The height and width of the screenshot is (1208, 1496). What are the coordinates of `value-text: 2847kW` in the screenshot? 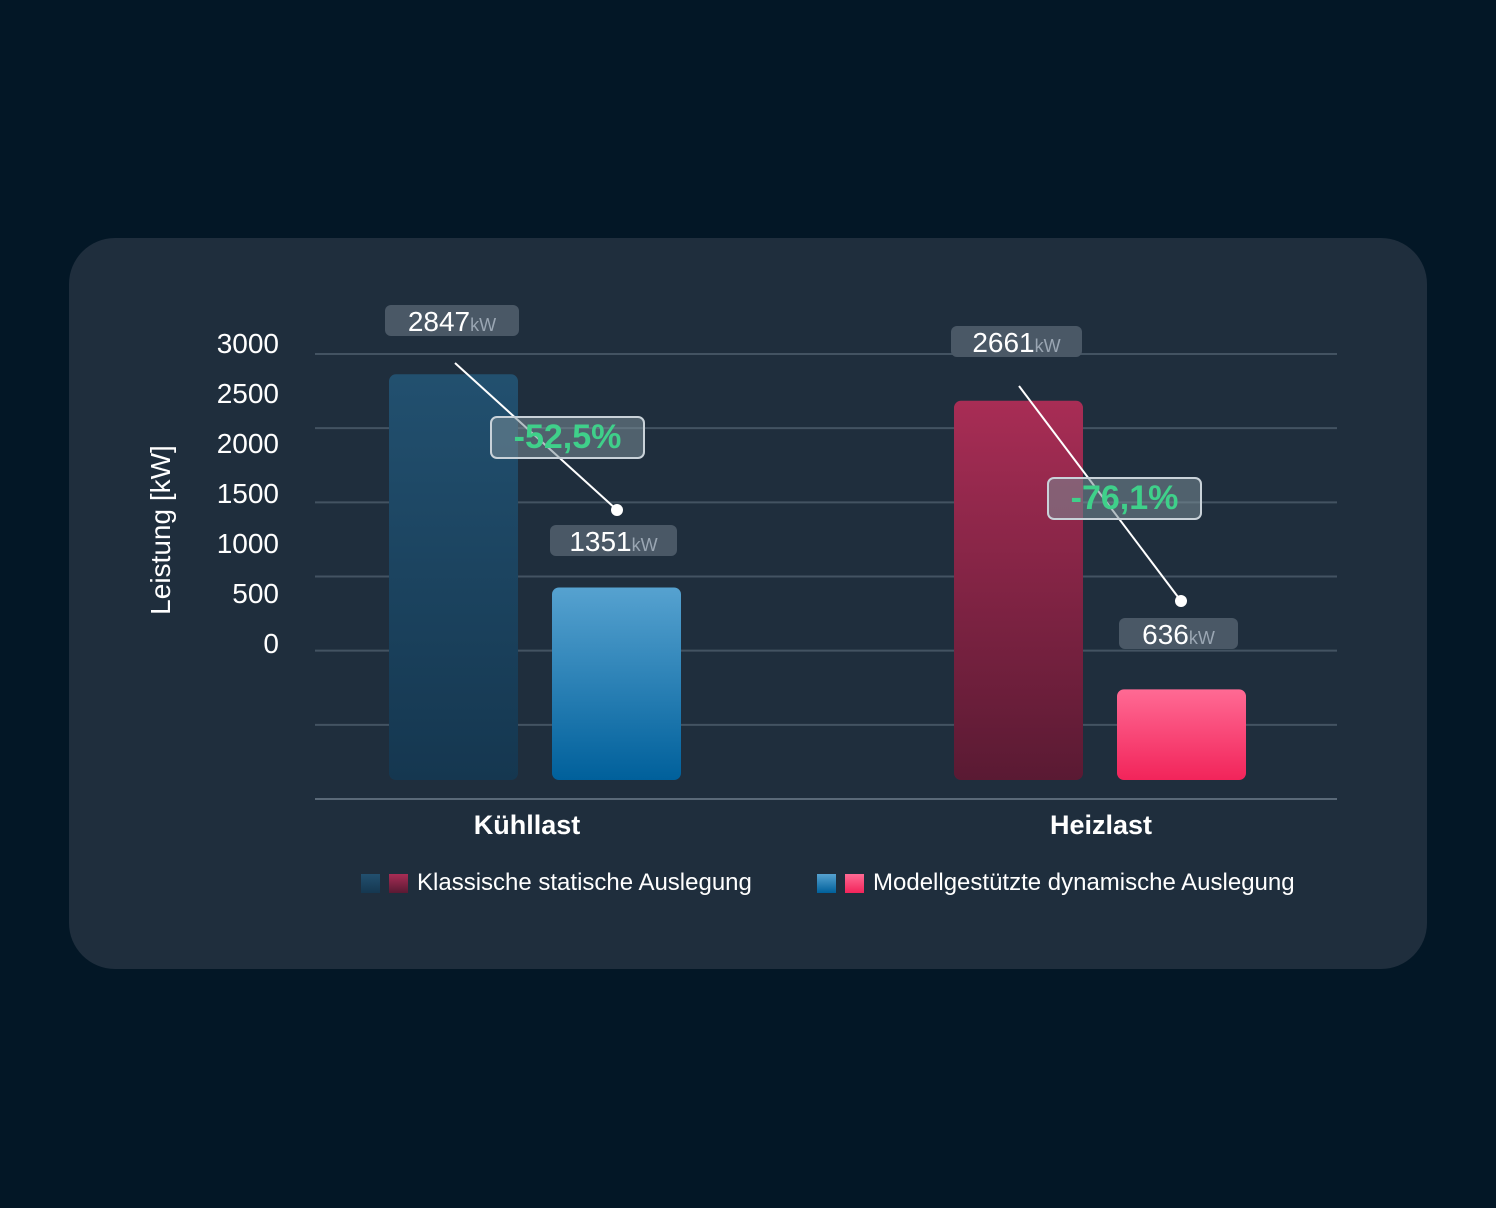 It's located at (452, 321).